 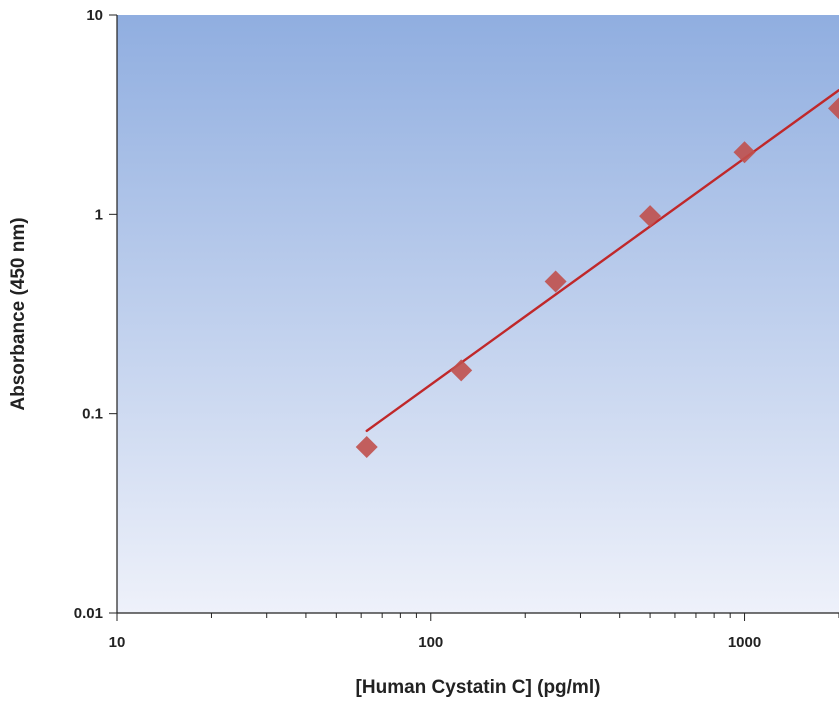 I want to click on x-tick-label: 10, so click(x=117, y=642).